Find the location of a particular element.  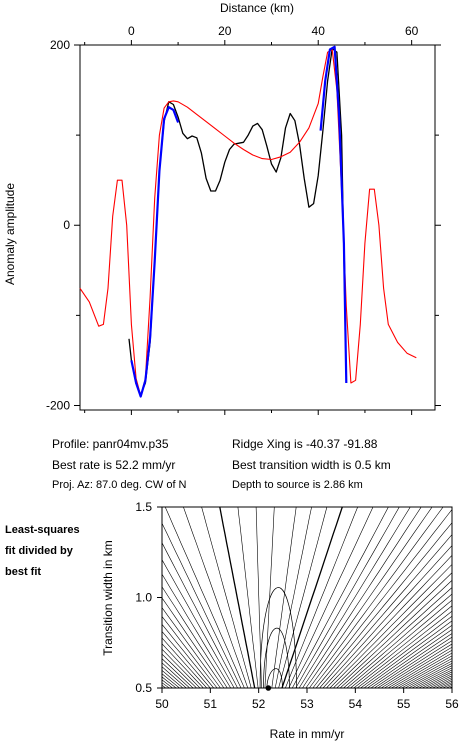

ridge-crossing-text: Ridge Xing is -40.37 -91.88 is located at coordinates (305, 444).